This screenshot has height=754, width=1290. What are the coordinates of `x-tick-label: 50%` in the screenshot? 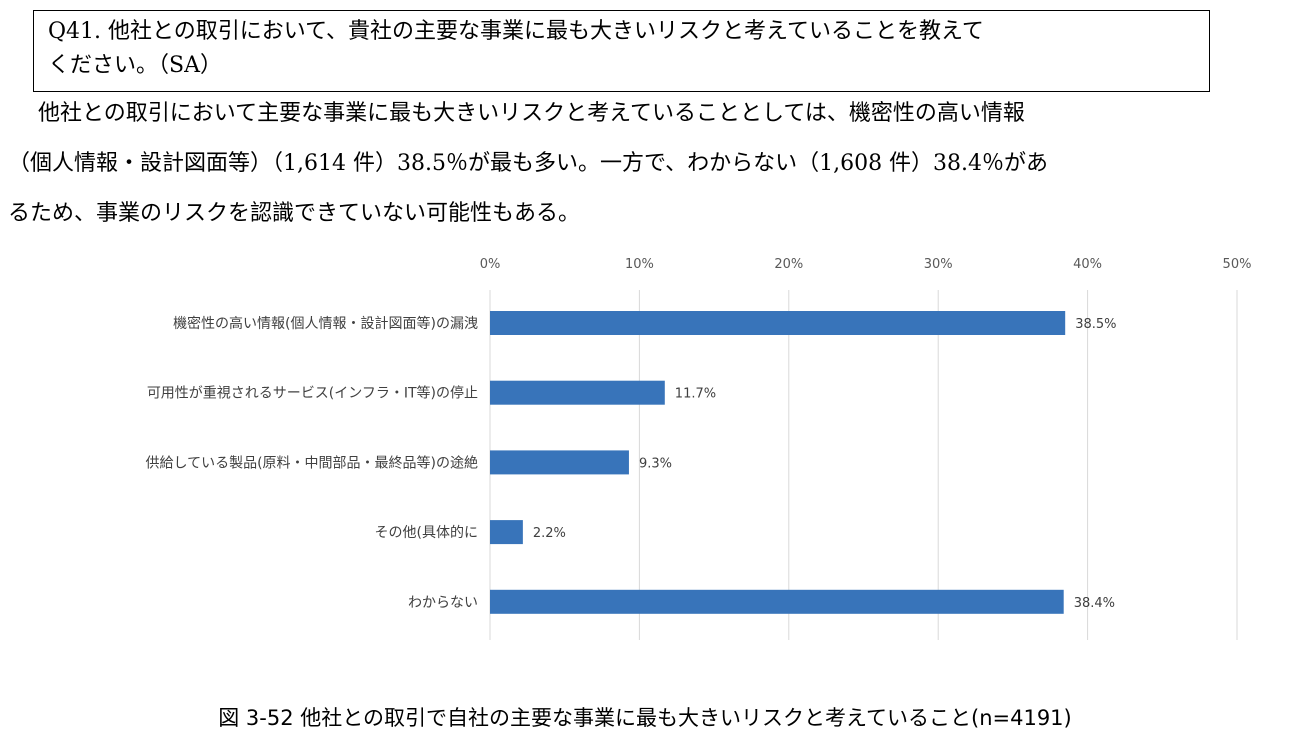 It's located at (1237, 264).